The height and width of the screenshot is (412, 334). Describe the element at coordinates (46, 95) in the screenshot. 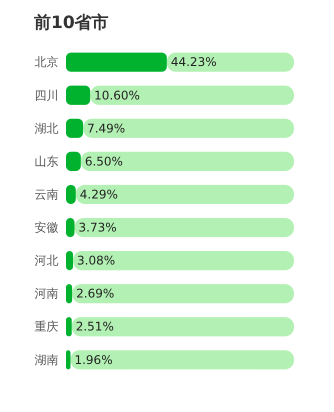

I see `y-tick-label: 四川` at that location.